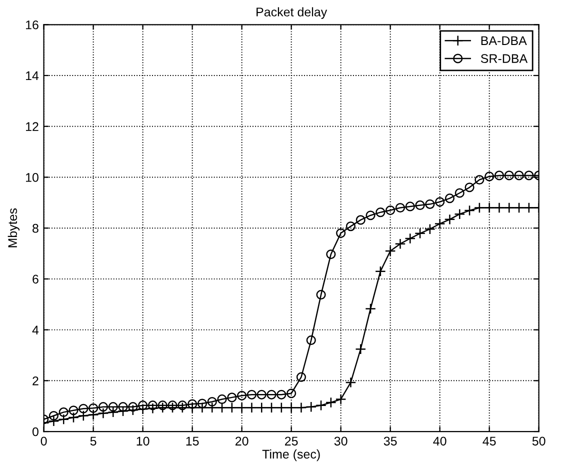  I want to click on x-axis-title: Time (sec), so click(291, 455).